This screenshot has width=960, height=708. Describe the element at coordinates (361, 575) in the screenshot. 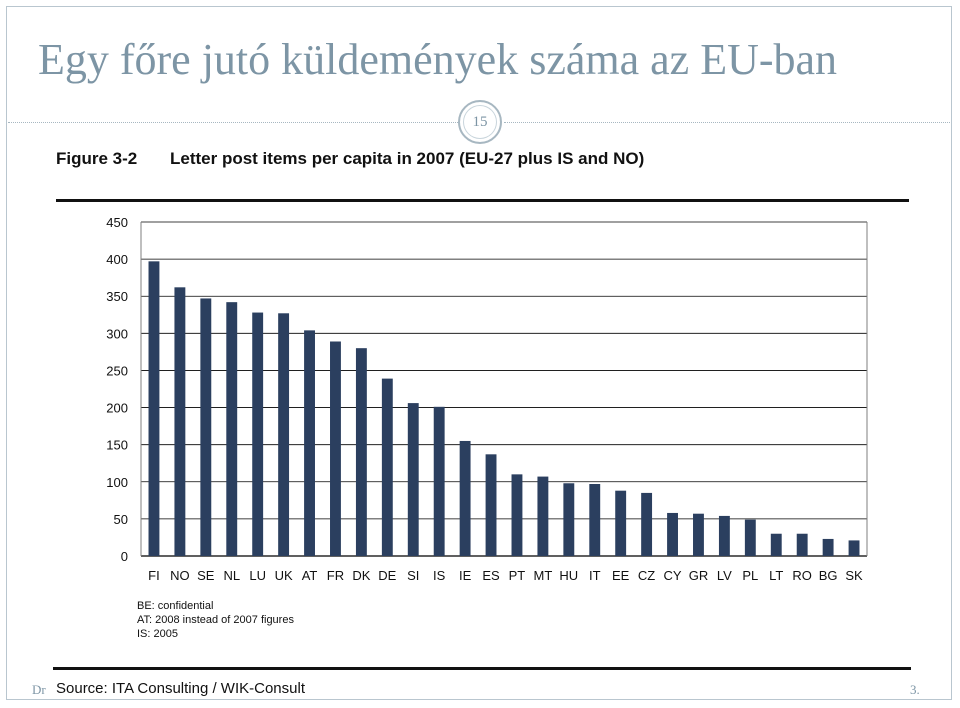

I see `x-tick-label: DK` at that location.